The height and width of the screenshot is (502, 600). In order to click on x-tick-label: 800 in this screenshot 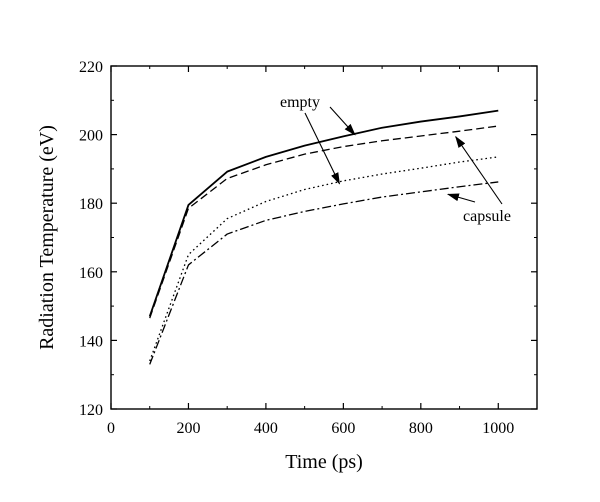, I will do `click(421, 428)`.